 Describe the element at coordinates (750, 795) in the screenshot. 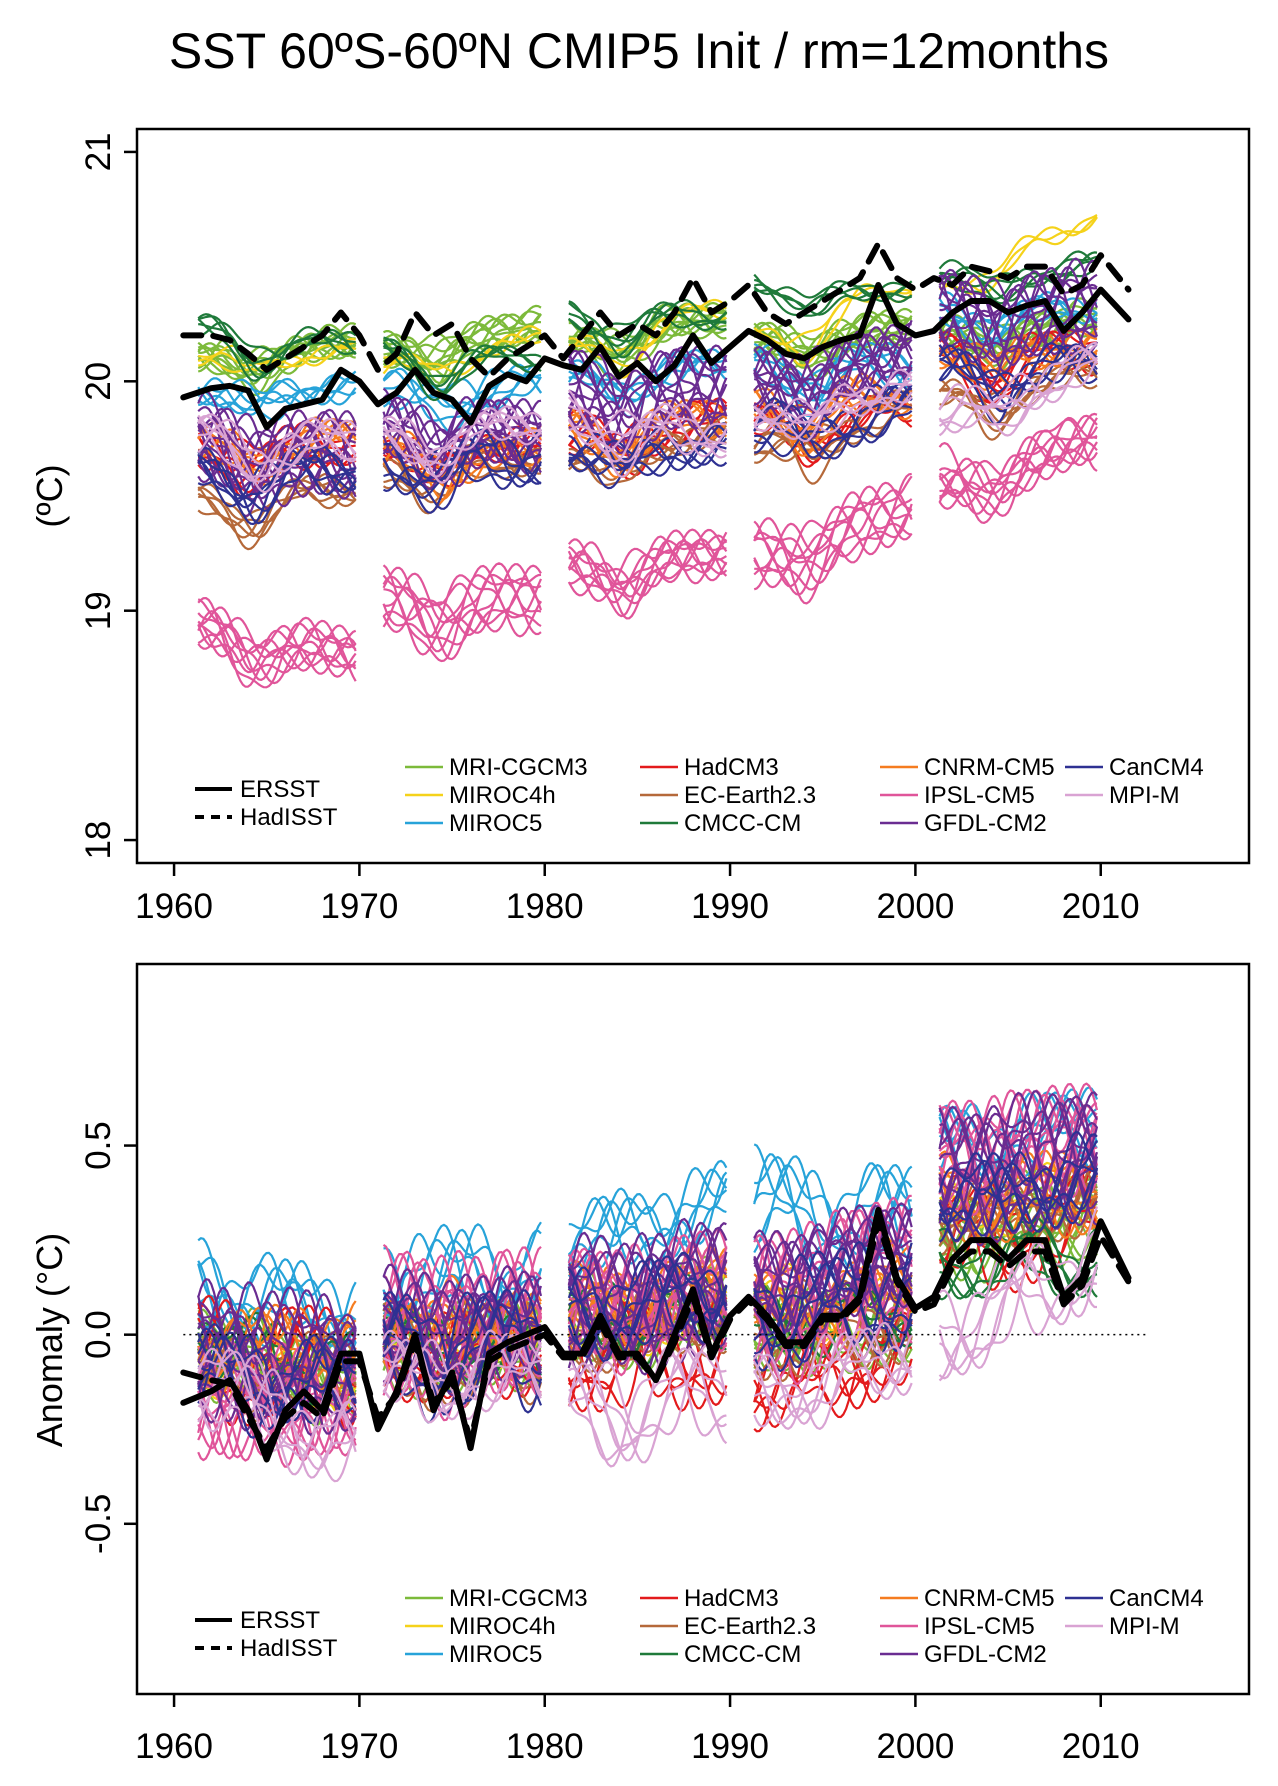

I see `legend-label-ec-earth2.3: EC-Earth2.3` at that location.